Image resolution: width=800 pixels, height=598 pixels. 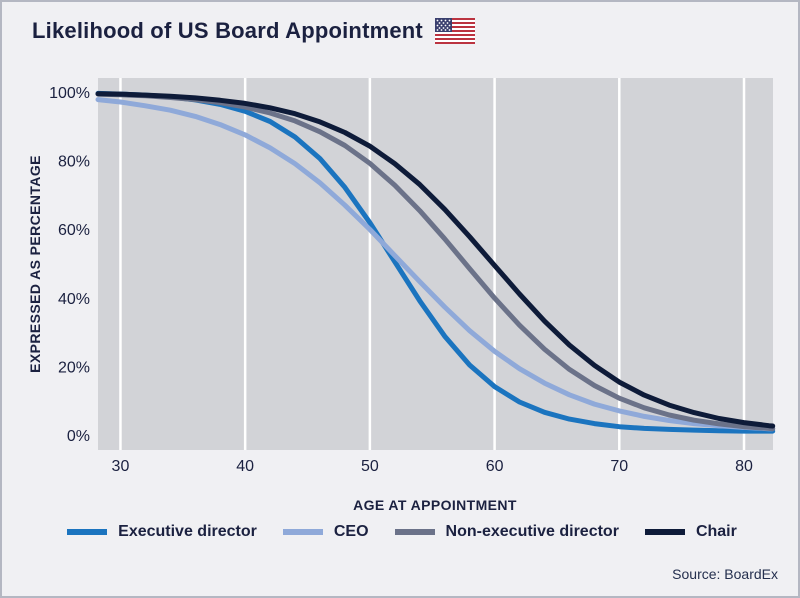 I want to click on x-axis-ticks: 30 40 50 60 70 80, so click(x=432, y=466).